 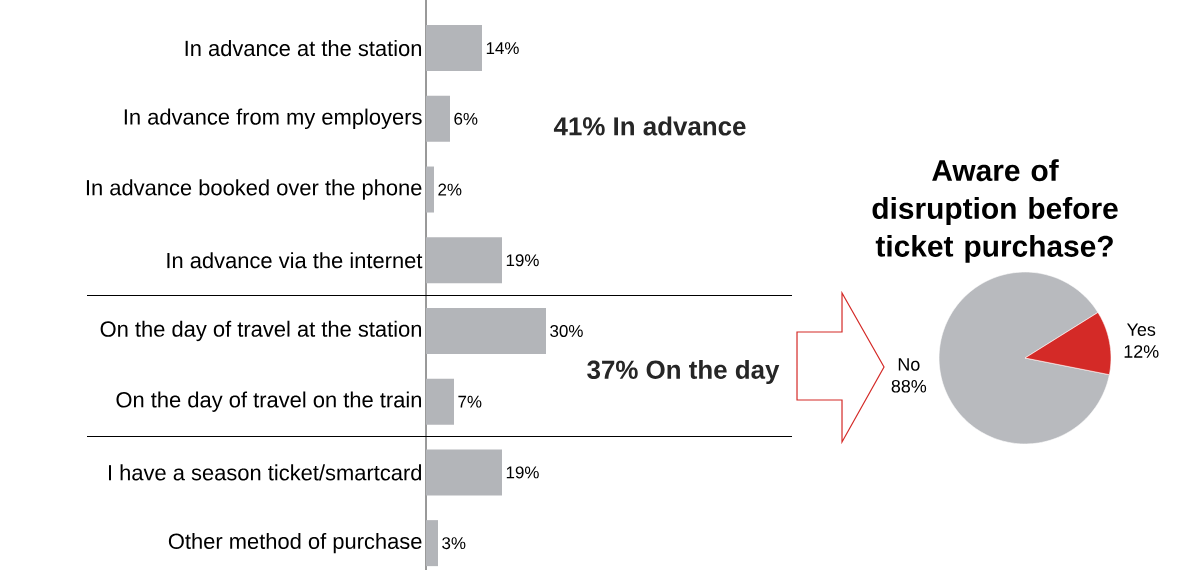 What do you see at coordinates (566, 330) in the screenshot?
I see `data-label: 30%` at bounding box center [566, 330].